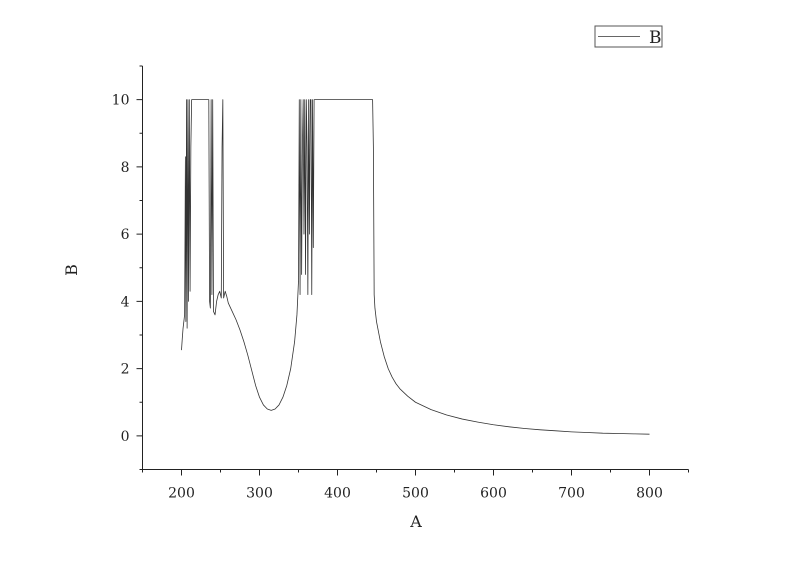 This screenshot has width=800, height=564. What do you see at coordinates (125, 370) in the screenshot?
I see `y-tick-label: 2` at bounding box center [125, 370].